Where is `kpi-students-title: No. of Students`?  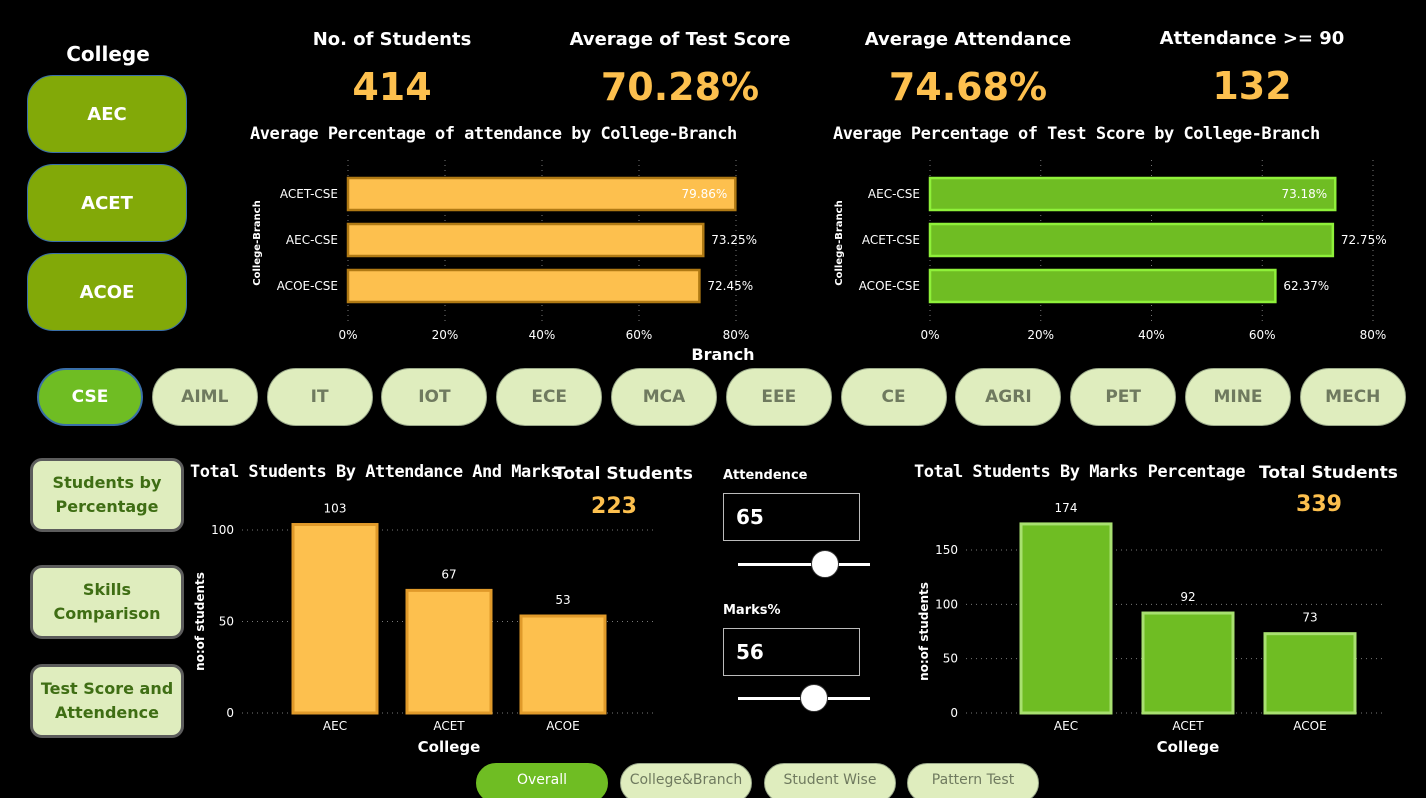 kpi-students-title: No. of Students is located at coordinates (392, 39).